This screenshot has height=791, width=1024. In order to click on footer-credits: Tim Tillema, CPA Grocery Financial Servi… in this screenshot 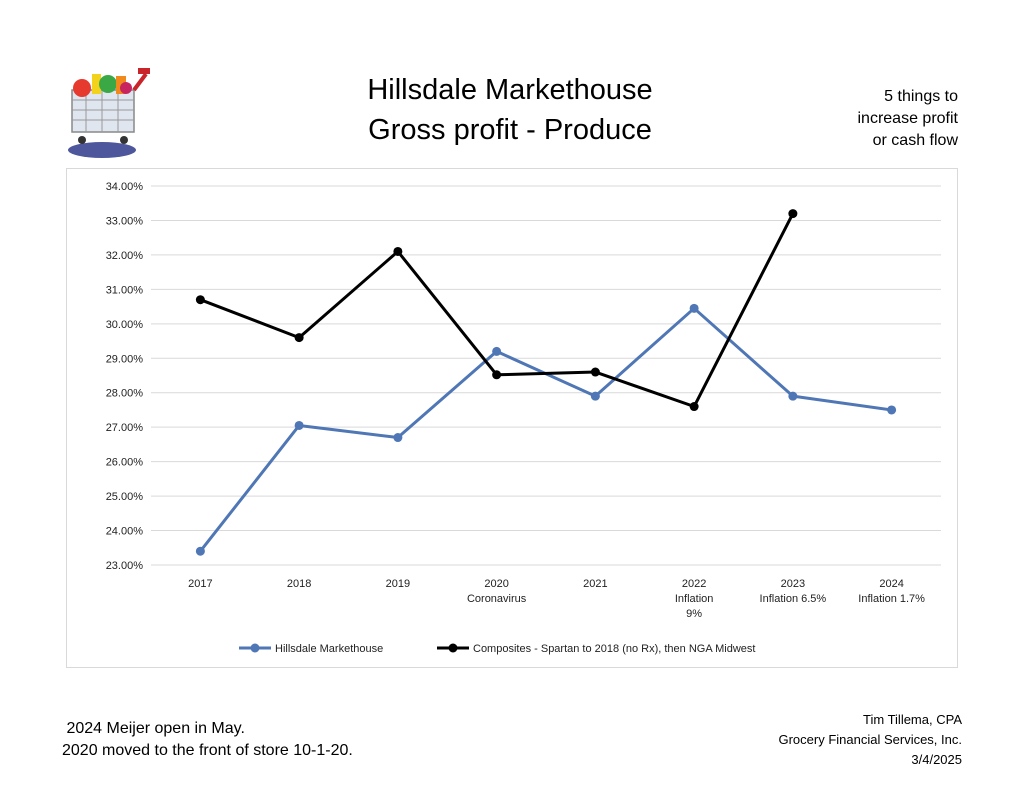, I will do `click(870, 740)`.